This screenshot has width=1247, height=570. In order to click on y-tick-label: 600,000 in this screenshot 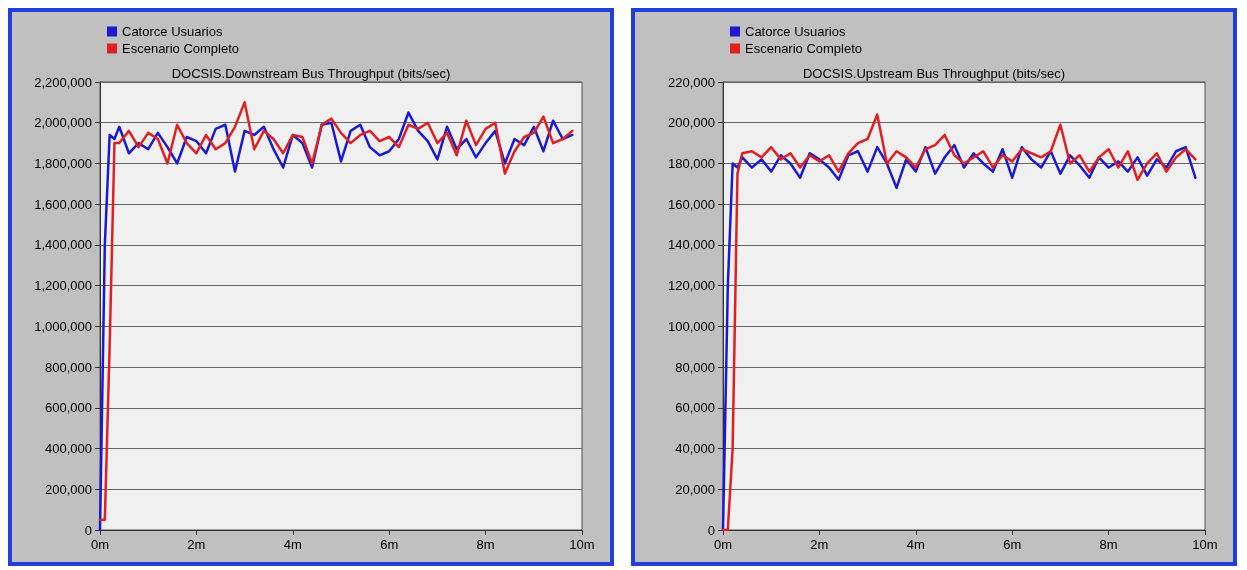, I will do `click(68, 408)`.